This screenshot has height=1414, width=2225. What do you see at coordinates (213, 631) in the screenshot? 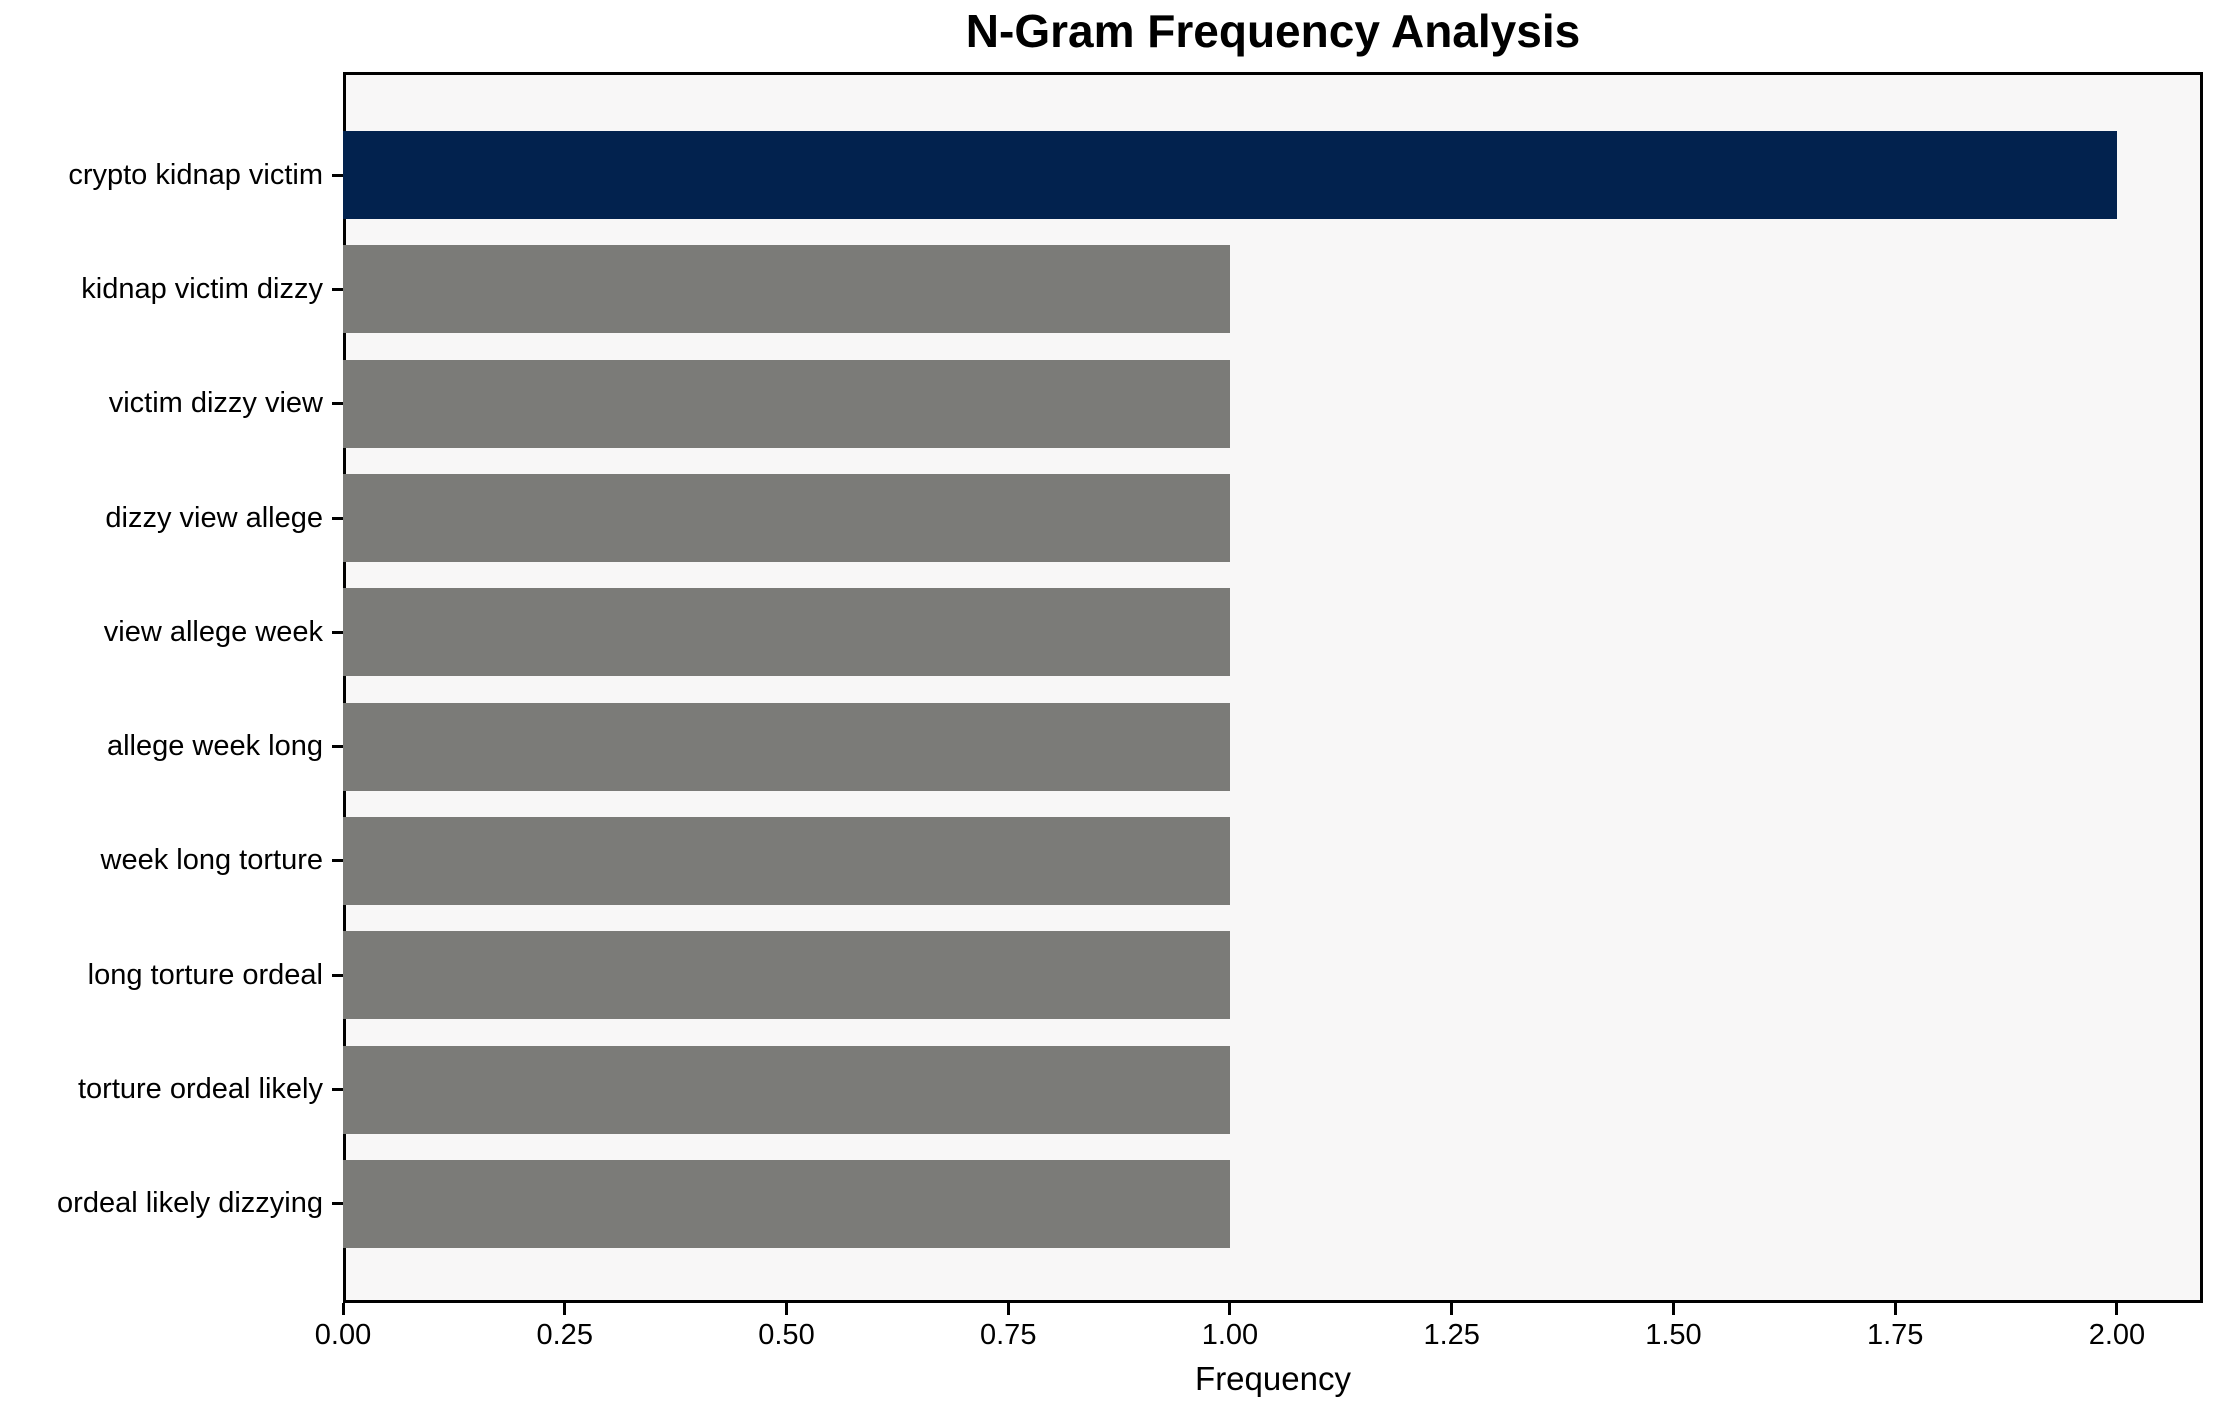
I see `y-tick-label: view allege week` at bounding box center [213, 631].